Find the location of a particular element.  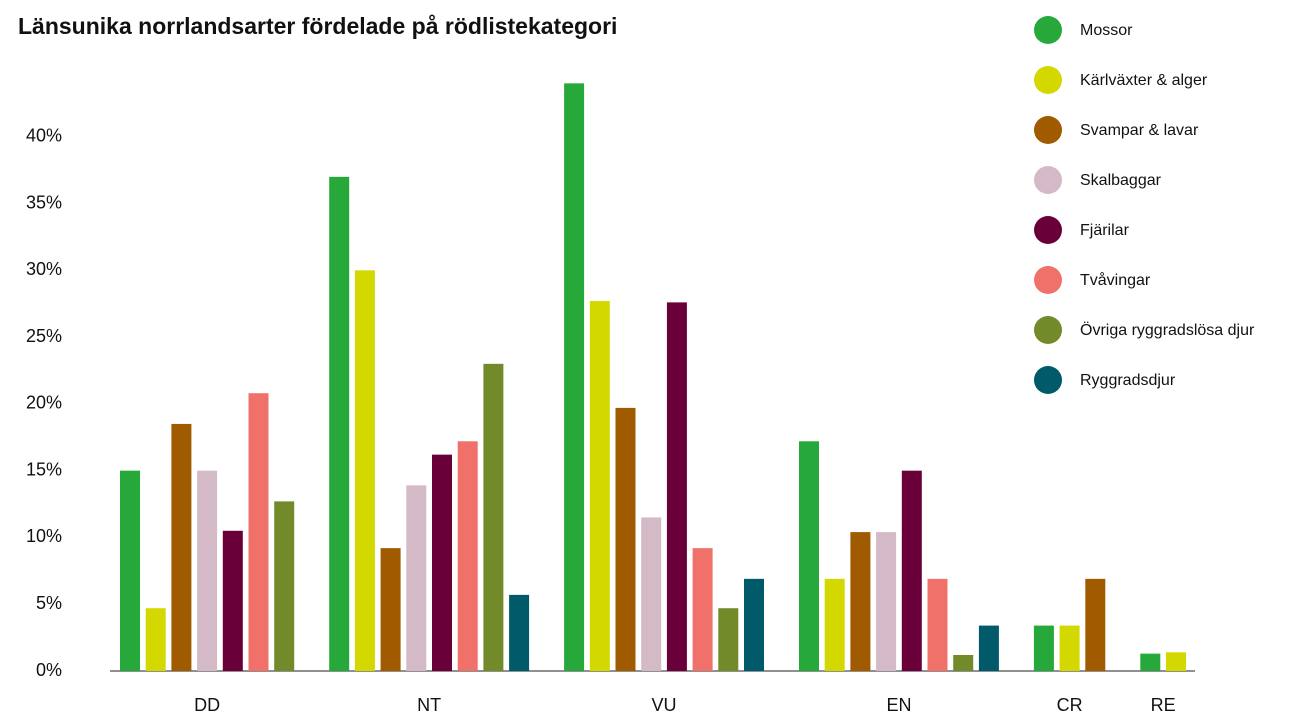

x-tick-label: VU is located at coordinates (664, 705).